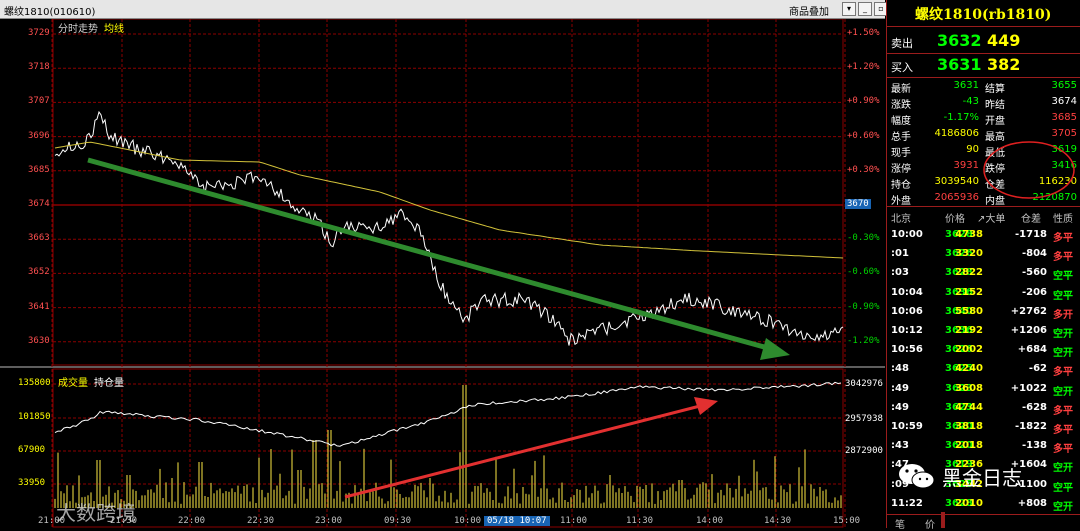 This screenshot has width=1080, height=531. What do you see at coordinates (959, 465) in the screenshot?
I see `tick-cell: 3619` at bounding box center [959, 465].